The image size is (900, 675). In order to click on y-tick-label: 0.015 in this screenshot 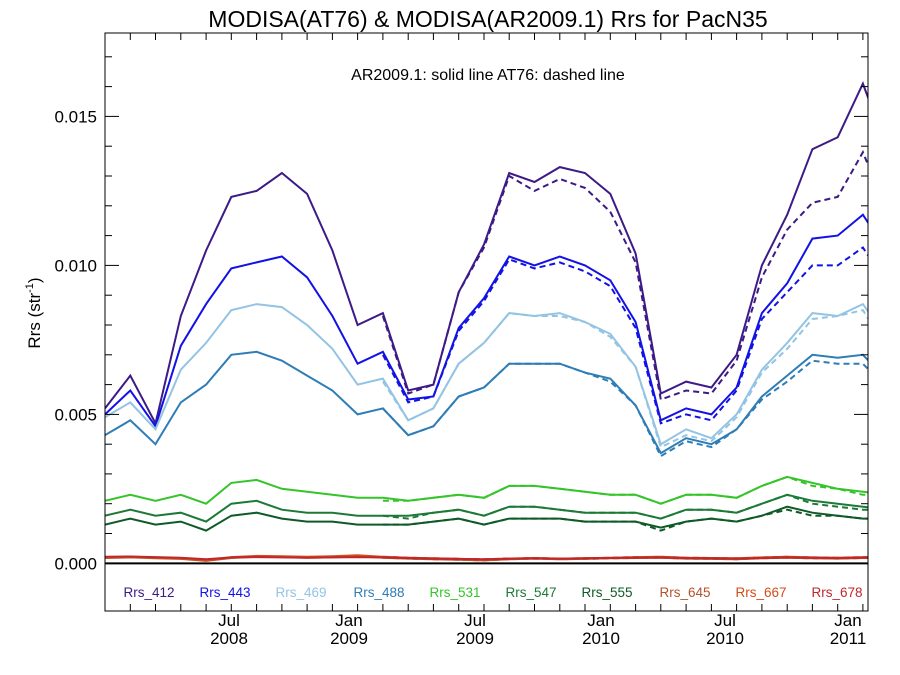, I will do `click(75, 116)`.